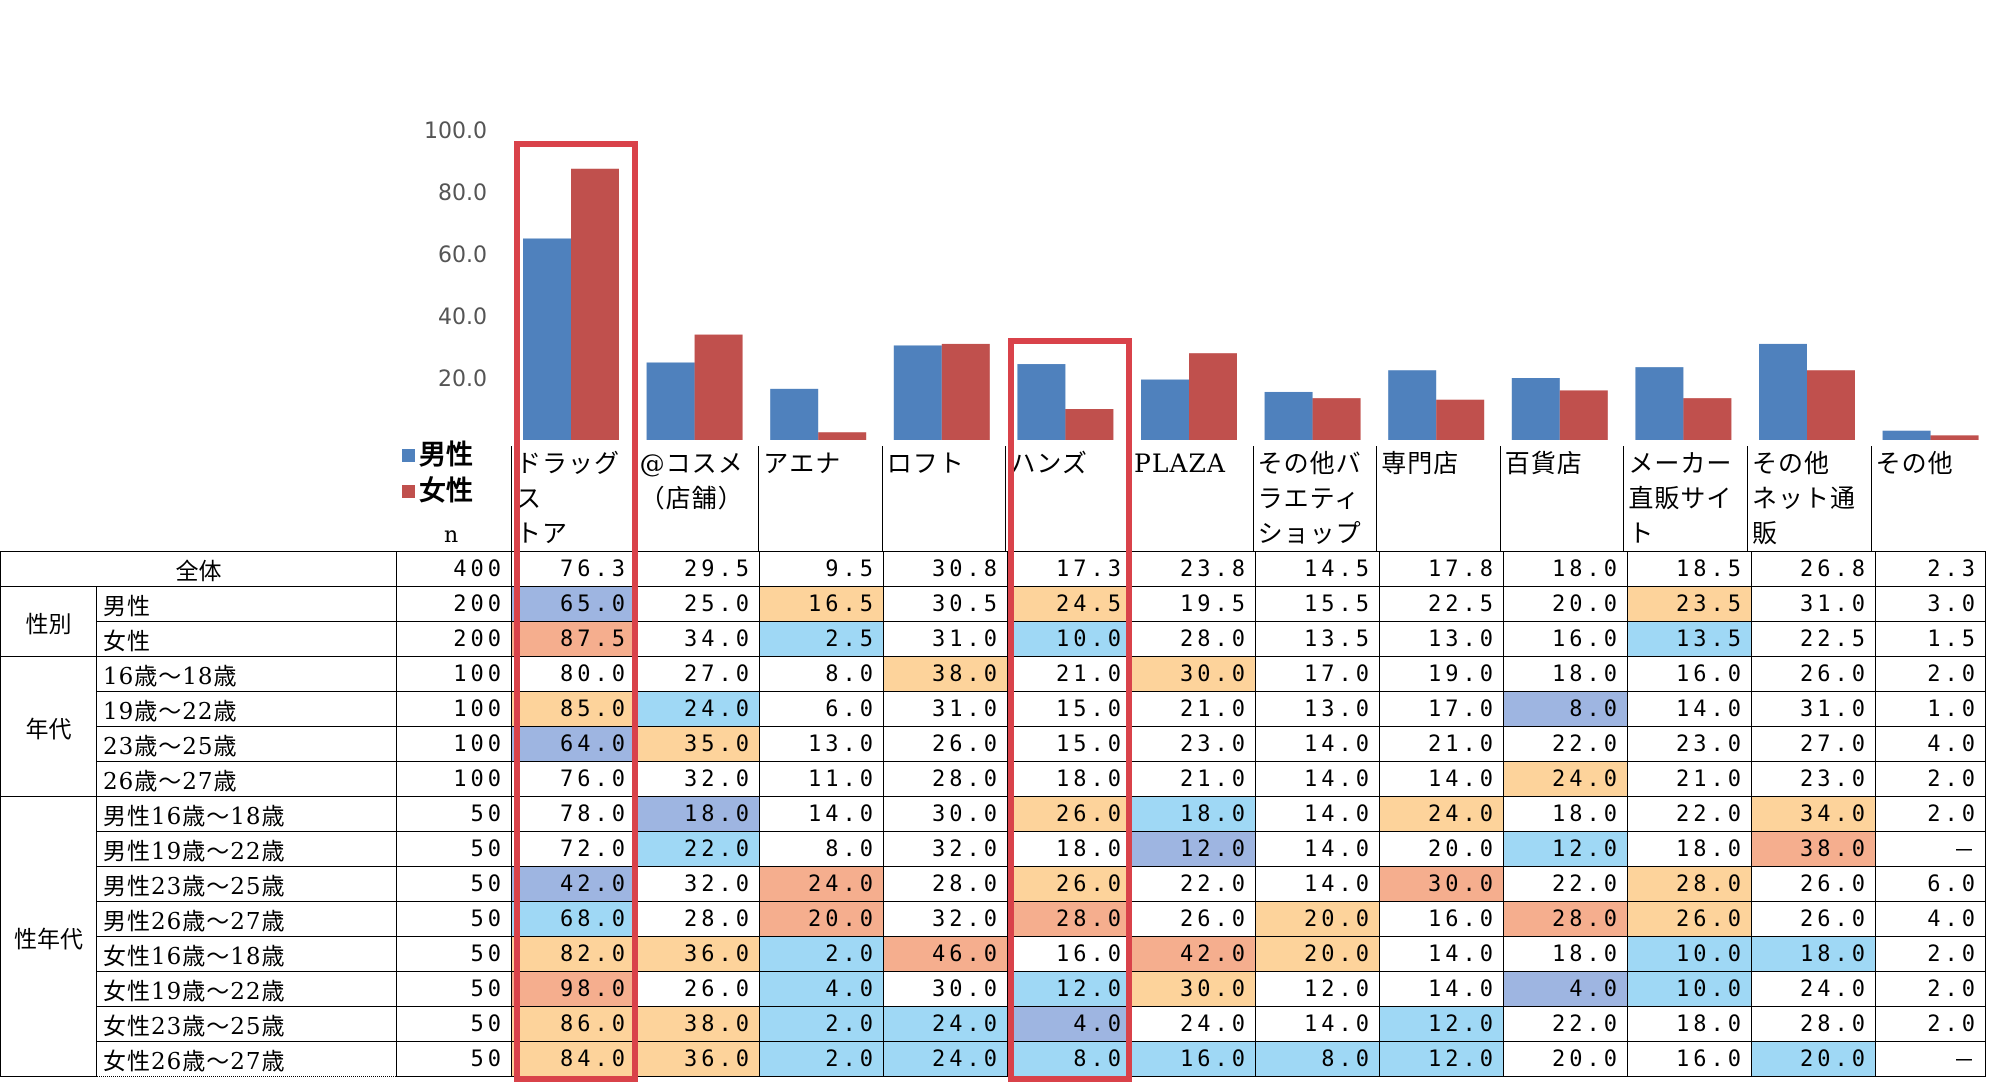  I want to click on table-cell: 82.0, so click(573, 954).